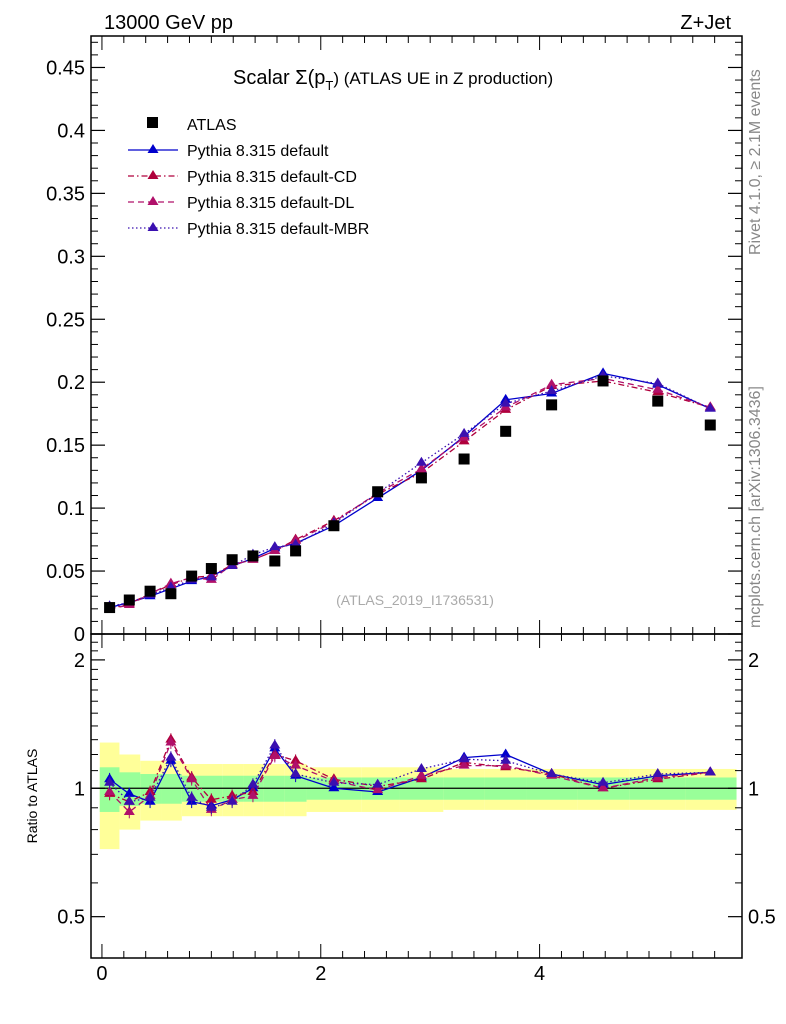 The image size is (786, 1024). What do you see at coordinates (762, 918) in the screenshot?
I see `ratio-y-tick-label-right: 0.5` at bounding box center [762, 918].